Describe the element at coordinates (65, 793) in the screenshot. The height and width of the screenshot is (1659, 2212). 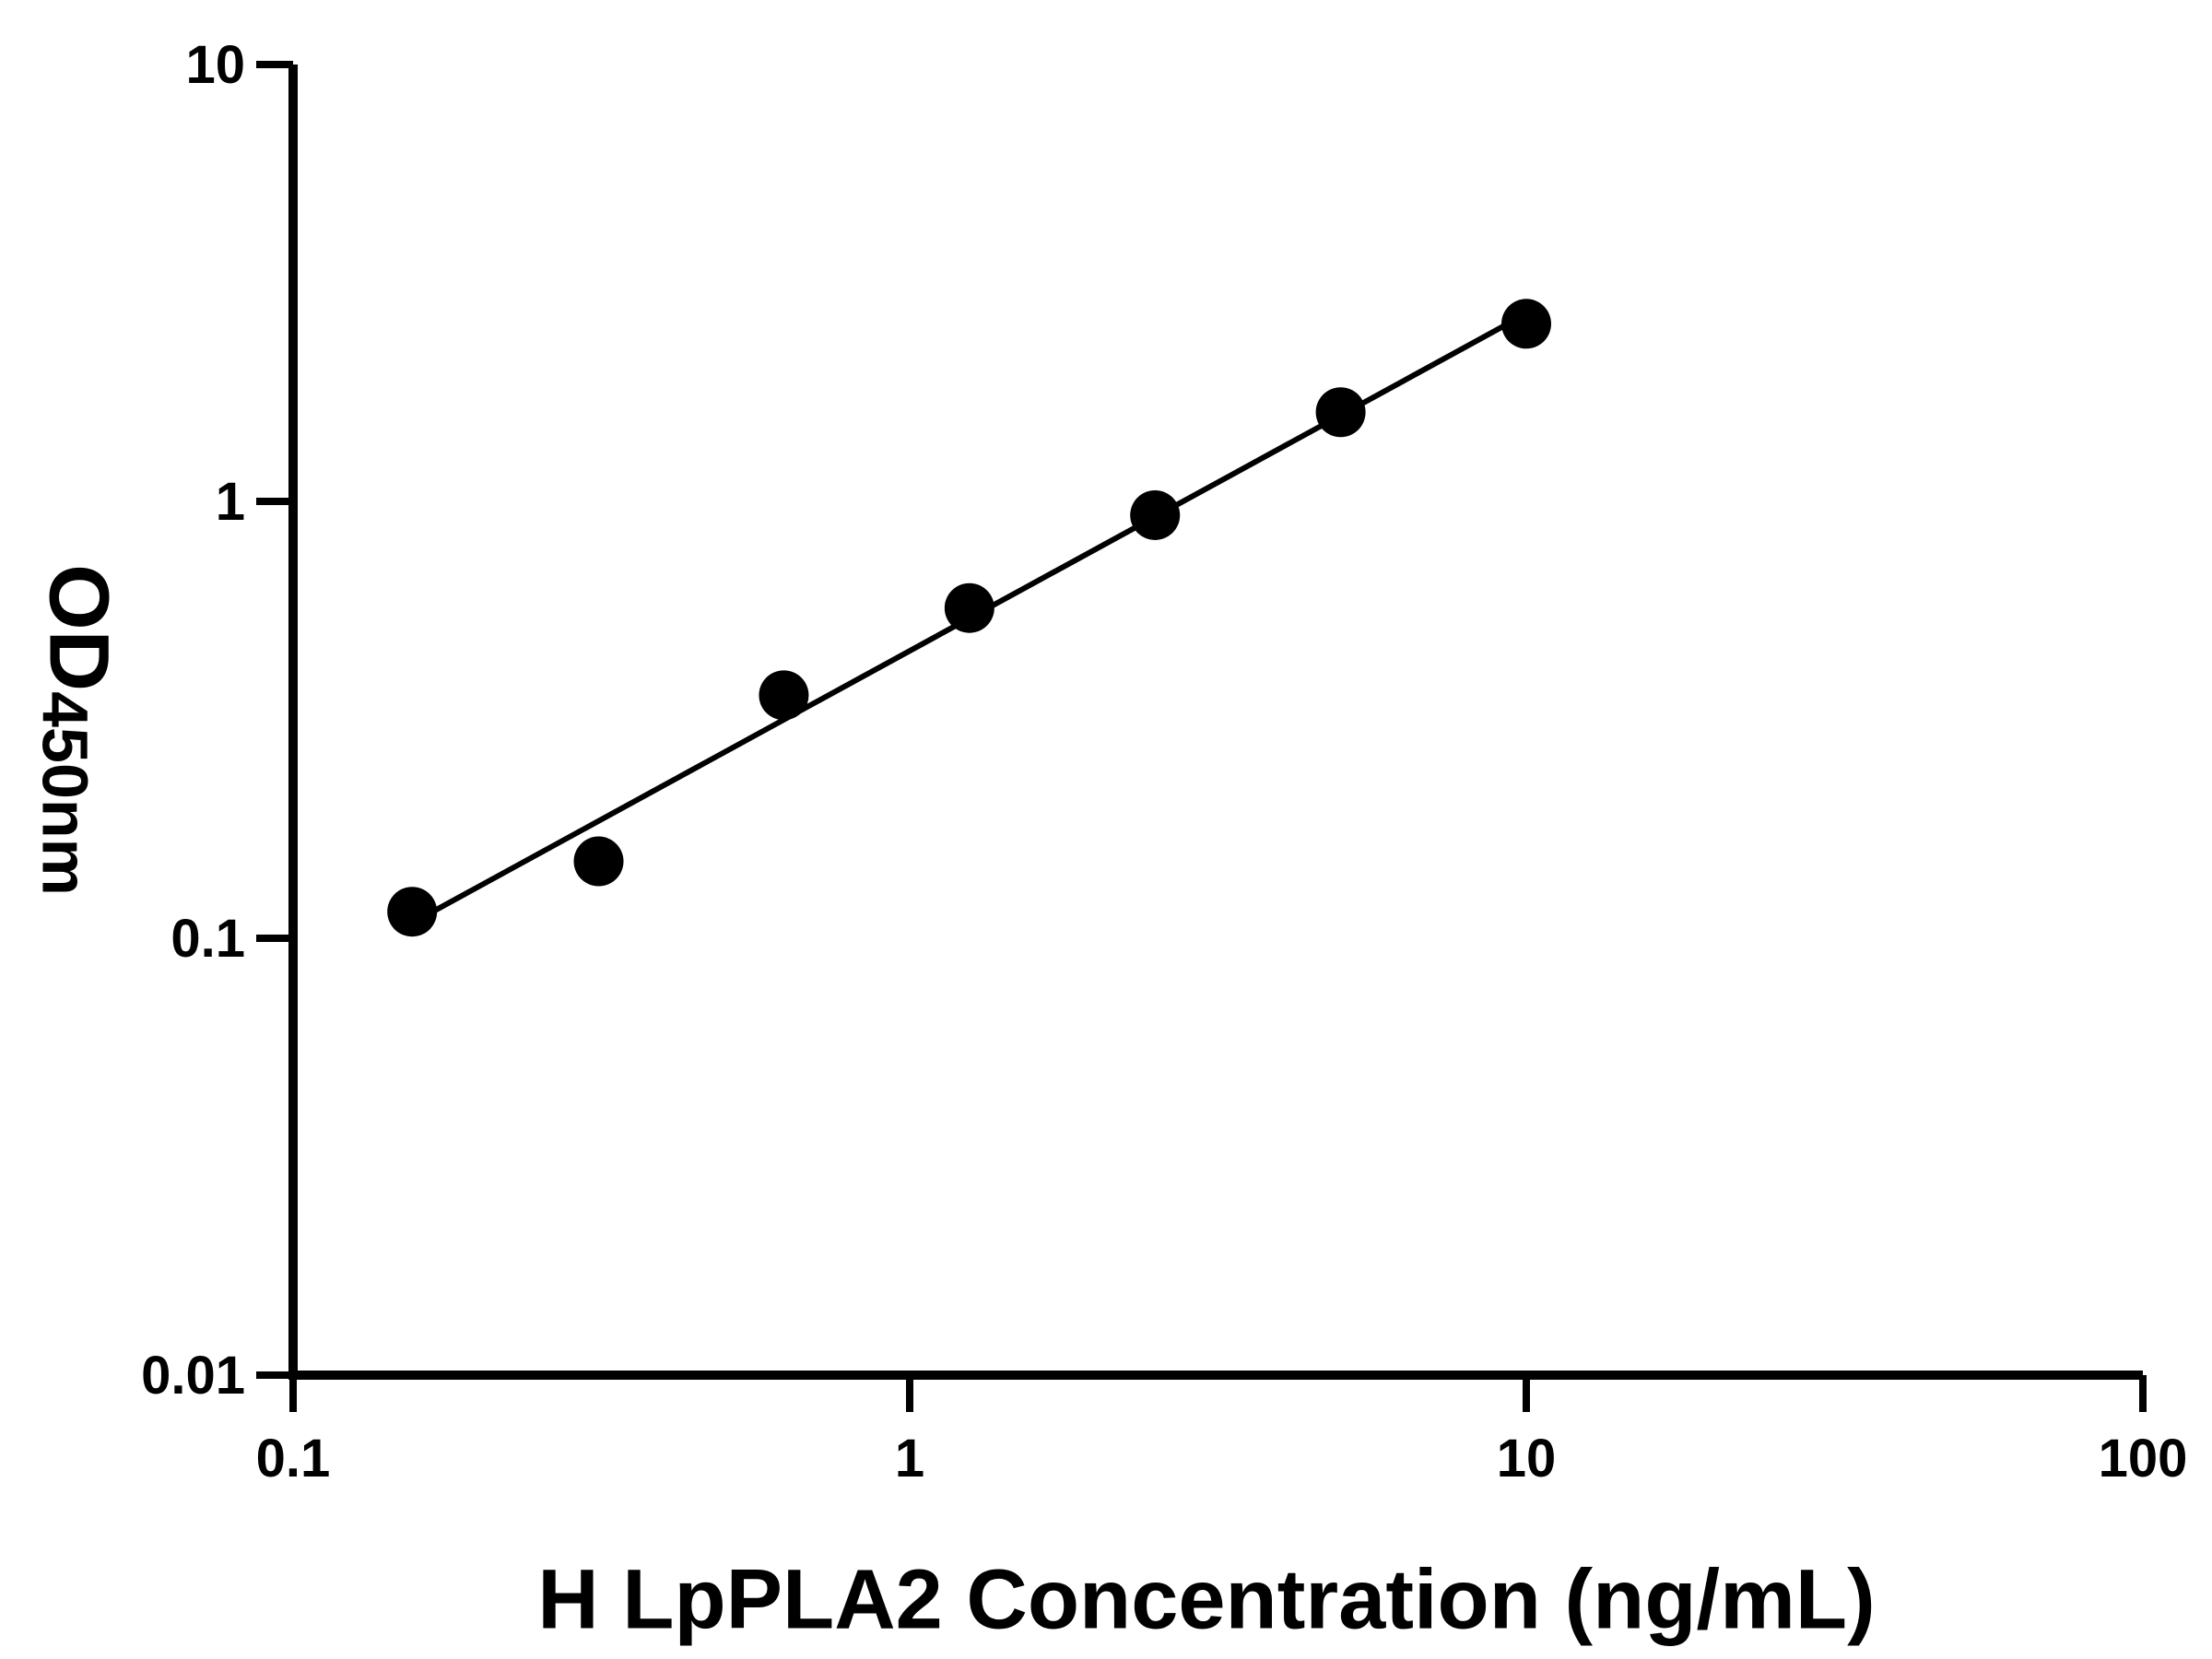
I see `y-axis-title-subscript: 450nm` at that location.